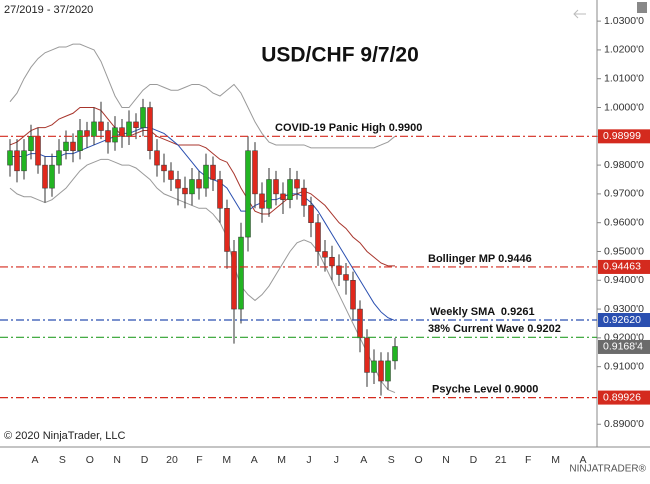 This screenshot has width=650, height=484. What do you see at coordinates (340, 55) in the screenshot?
I see `chart-title: USD/CHF 9/7/20` at bounding box center [340, 55].